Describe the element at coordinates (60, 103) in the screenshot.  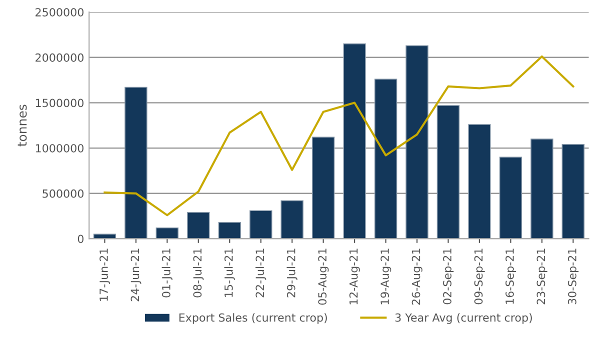
I see `y-tick-label: 1500000` at that location.